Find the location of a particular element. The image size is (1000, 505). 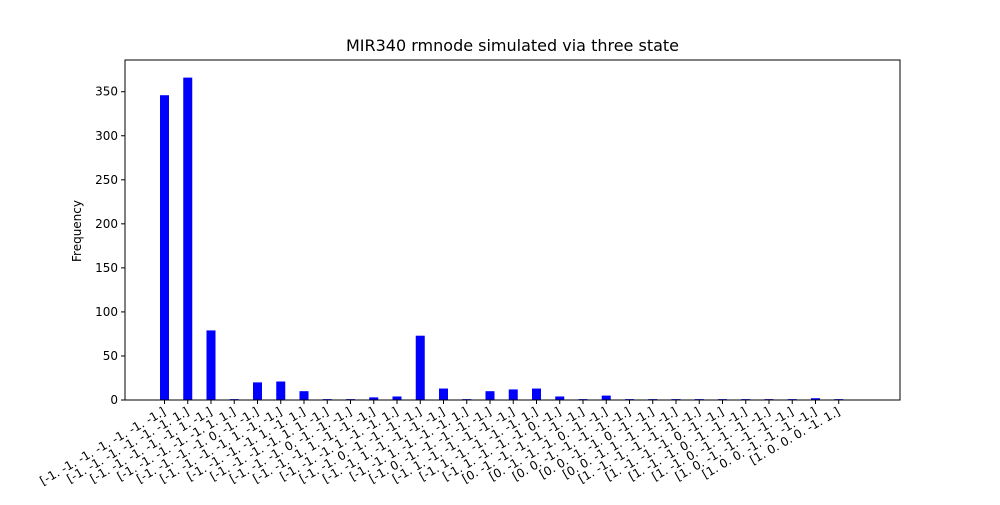

y-axis-label: Frequency is located at coordinates (77, 231).